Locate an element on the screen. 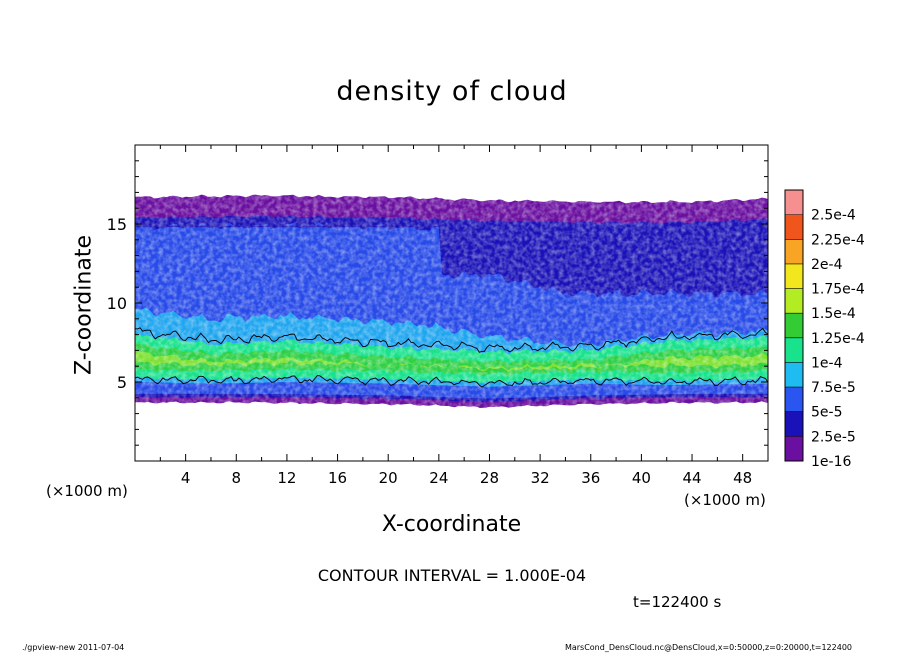 The width and height of the screenshot is (904, 654). colorbar-label: 2.5e-5 is located at coordinates (833, 437).